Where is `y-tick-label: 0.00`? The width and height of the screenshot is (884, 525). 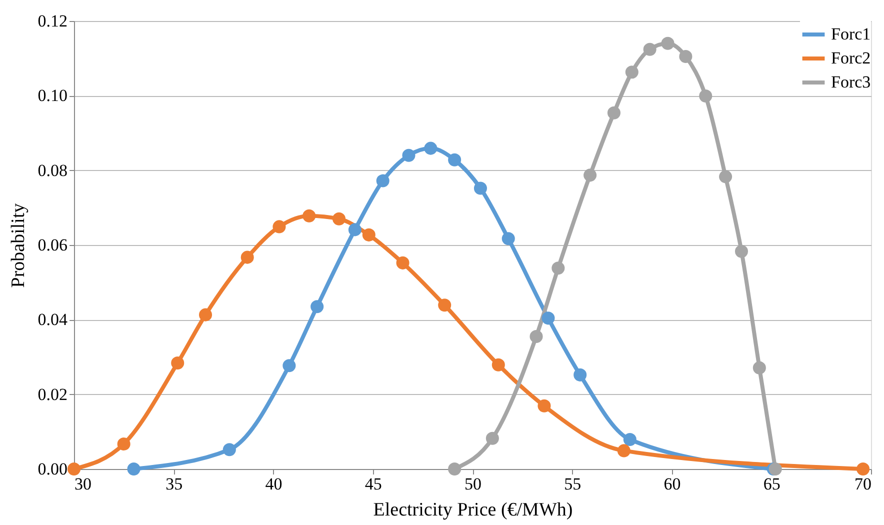
y-tick-label: 0.00 is located at coordinates (53, 469).